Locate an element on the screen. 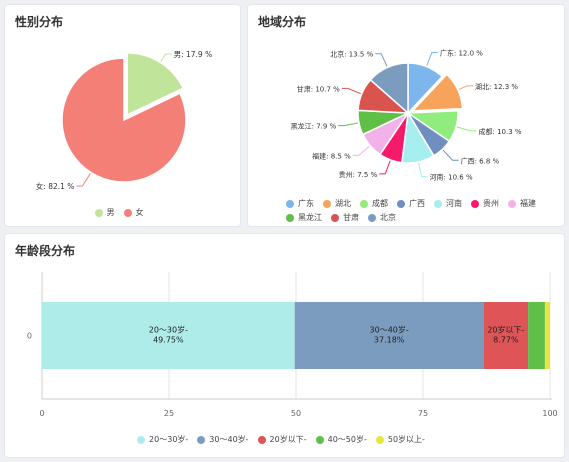  region-data-label-7: 黑龙江: 7.9 % is located at coordinates (314, 126).